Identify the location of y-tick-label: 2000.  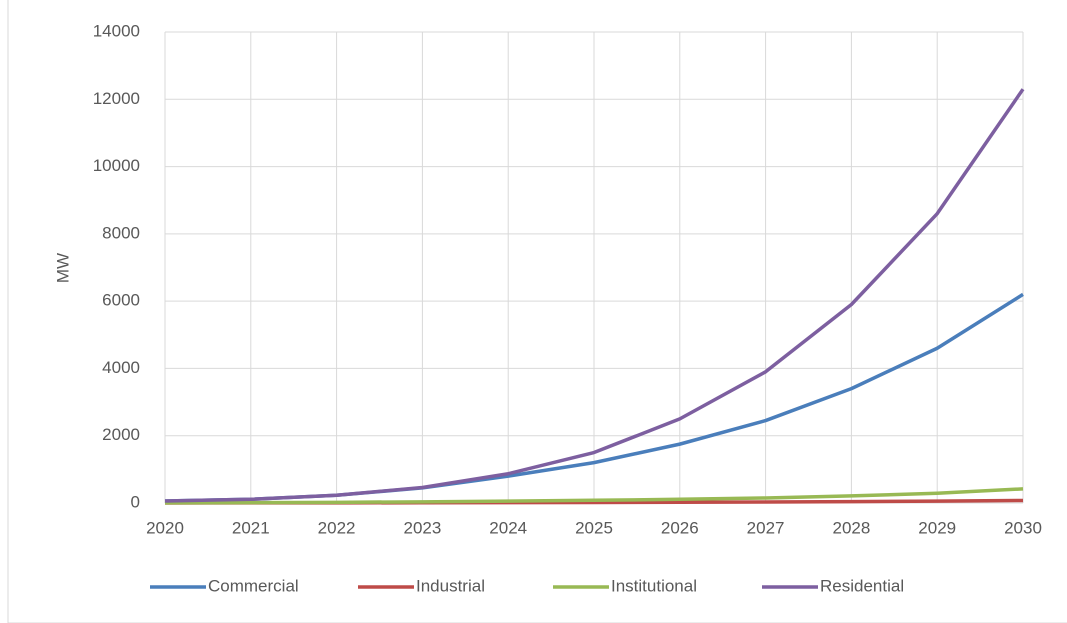
(121, 434).